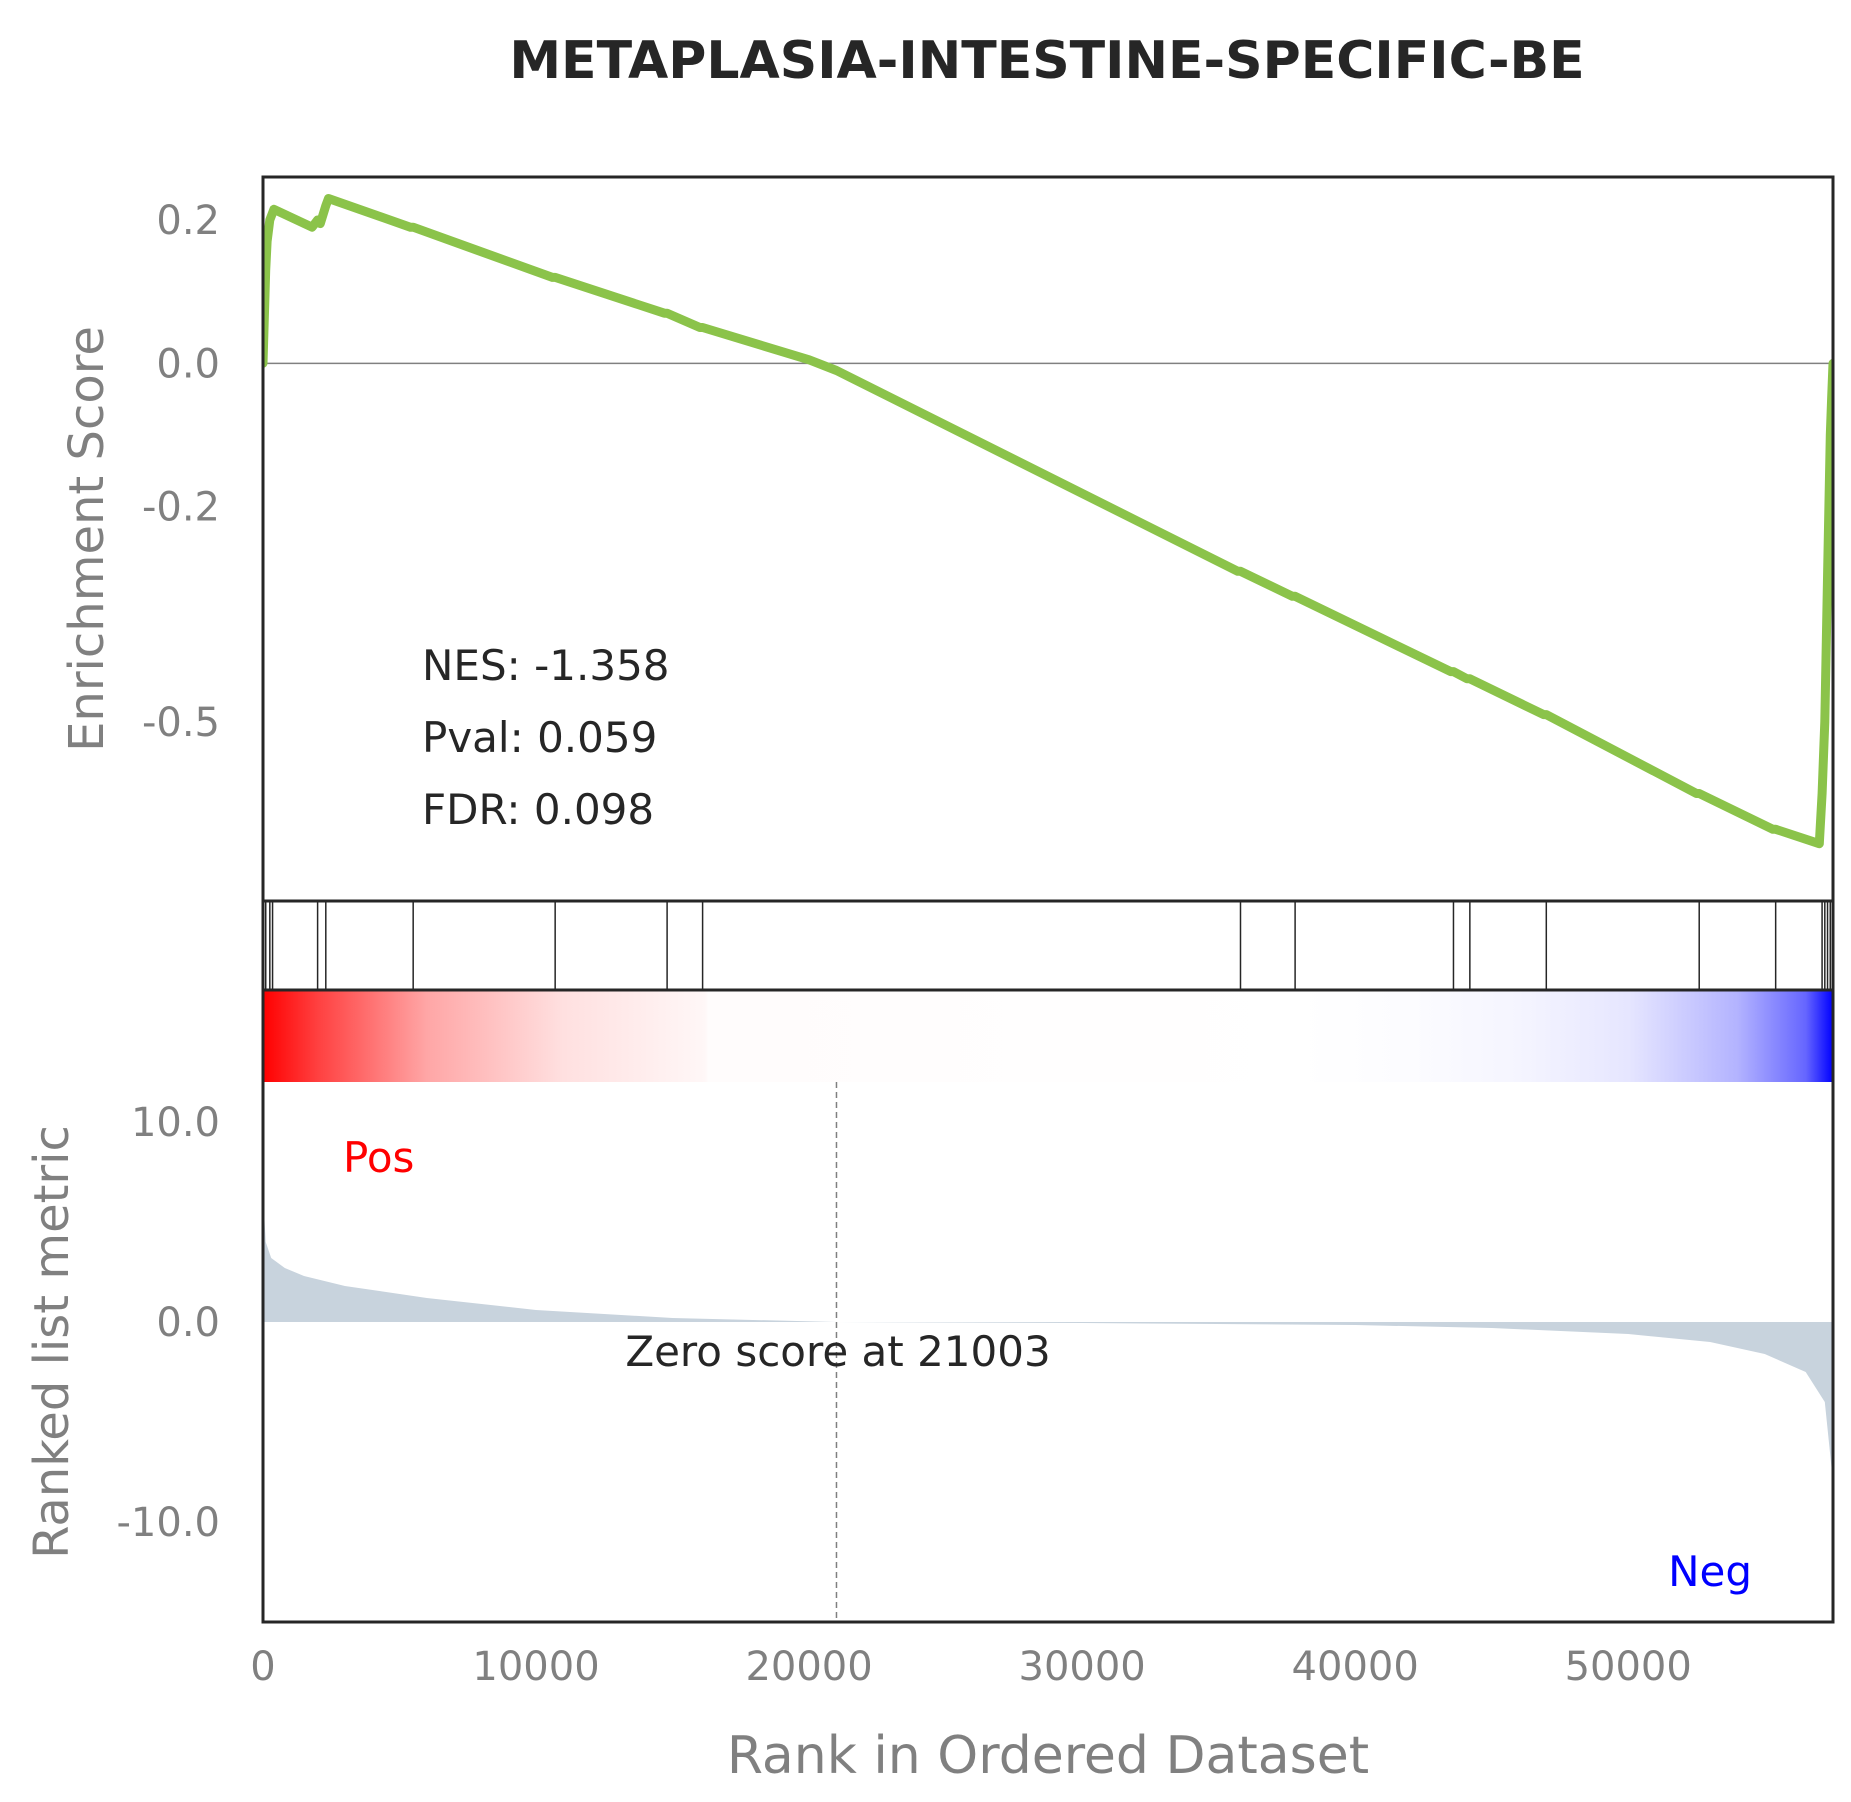  What do you see at coordinates (808, 1667) in the screenshot?
I see `x-tick-label: 20000` at bounding box center [808, 1667].